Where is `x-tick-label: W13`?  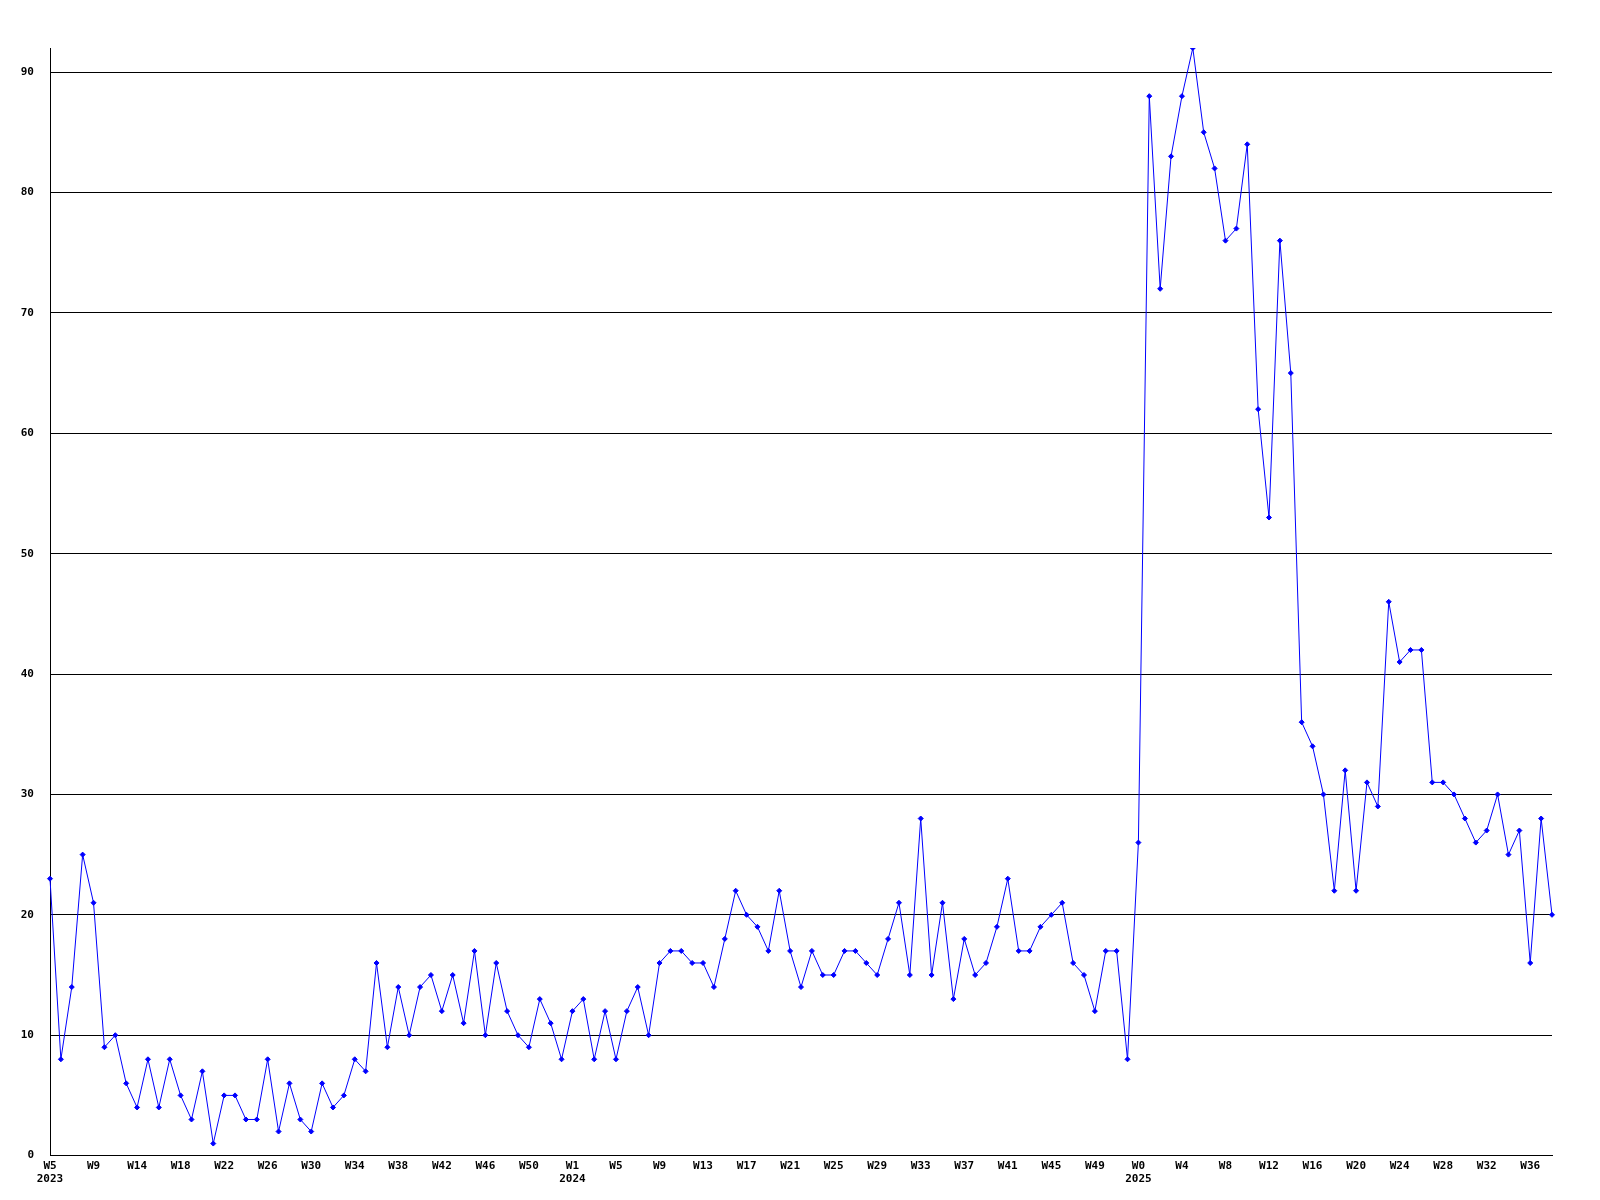 x-tick-label: W13 is located at coordinates (703, 1166).